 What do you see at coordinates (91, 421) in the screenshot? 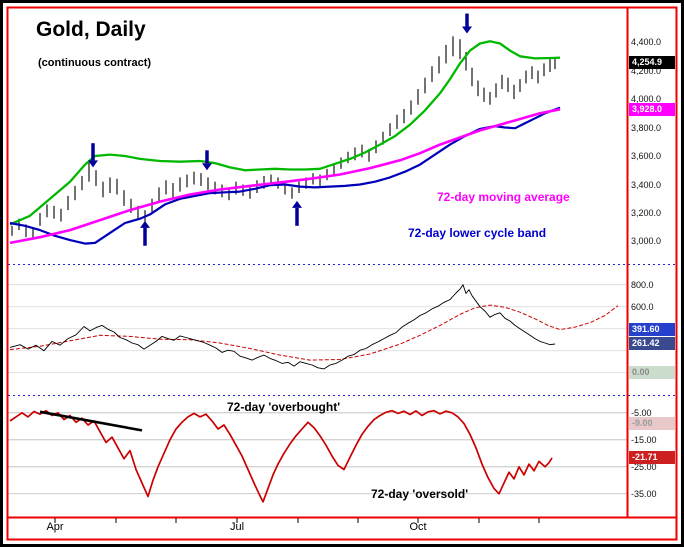
I see `trend-line` at bounding box center [91, 421].